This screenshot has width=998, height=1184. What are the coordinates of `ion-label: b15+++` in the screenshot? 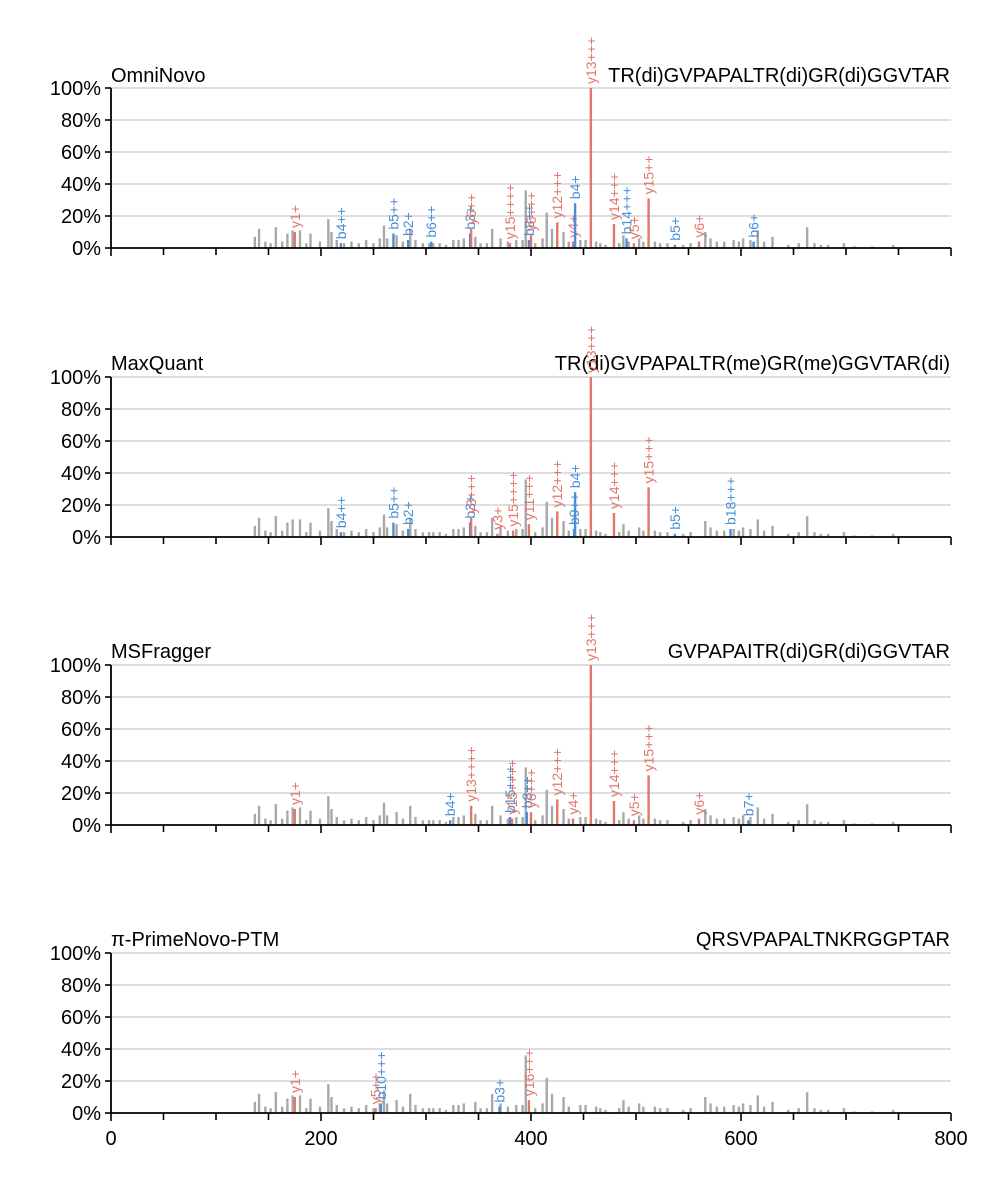 It's located at (510, 789).